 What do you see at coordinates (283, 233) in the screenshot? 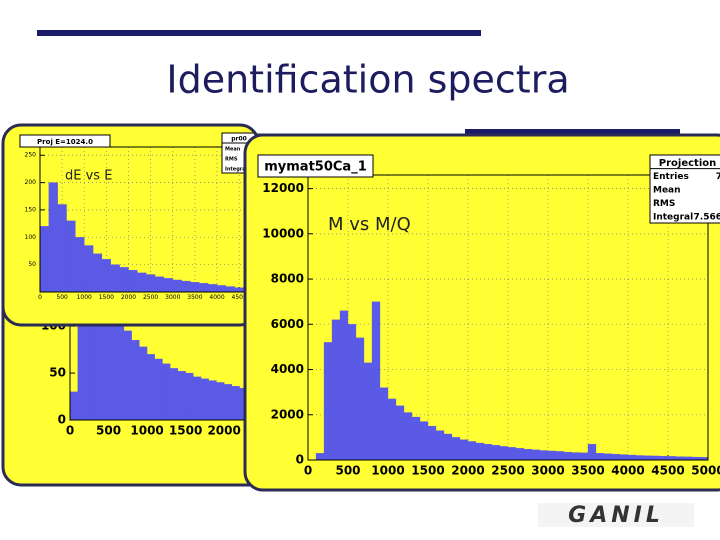
I see `y-tick-label: 10000` at bounding box center [283, 233].